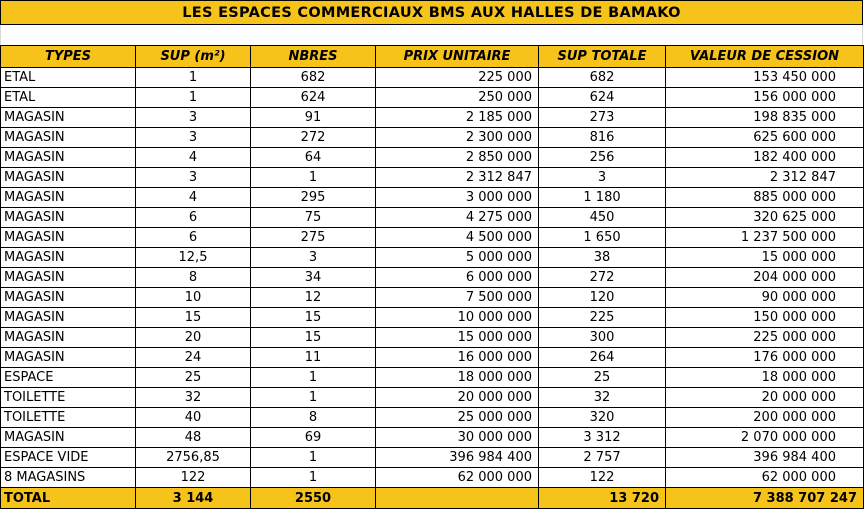 The height and width of the screenshot is (520, 865). I want to click on cell-nbres: 69, so click(313, 437).